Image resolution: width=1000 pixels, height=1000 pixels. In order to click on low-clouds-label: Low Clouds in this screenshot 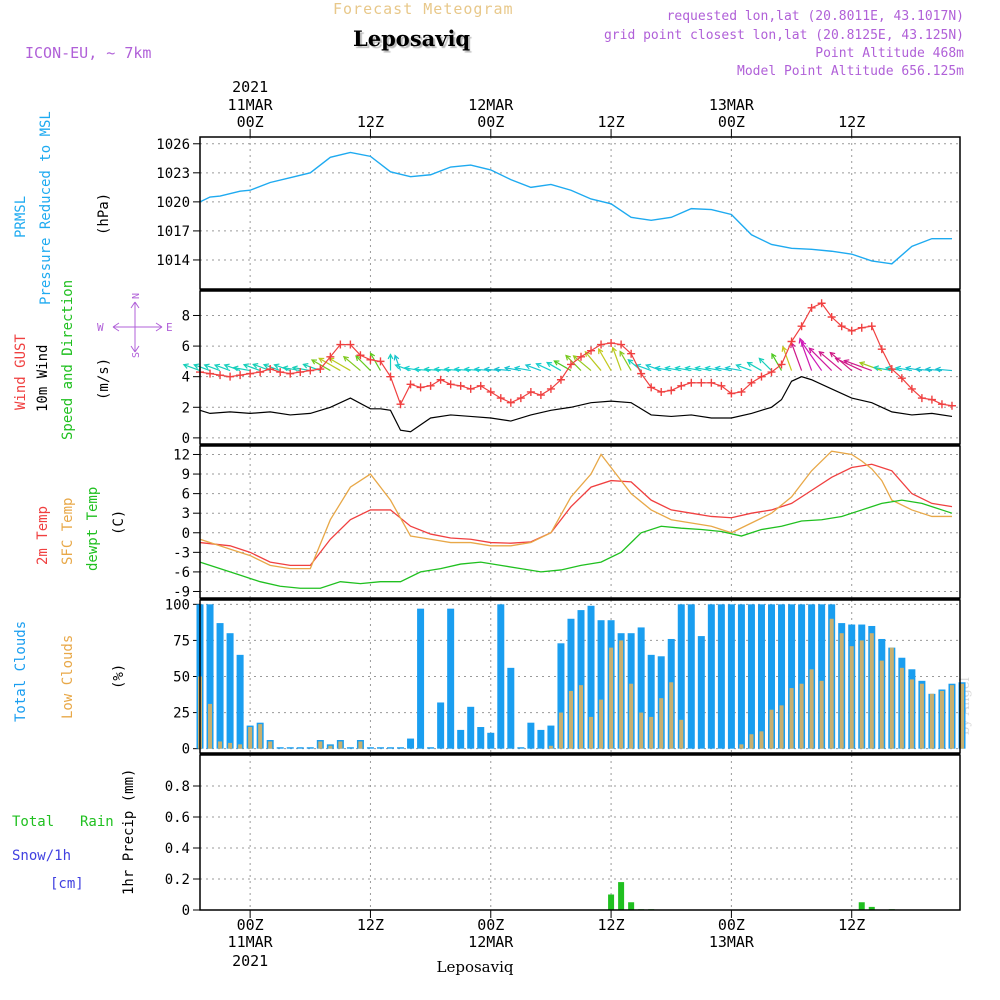, I will do `click(68, 677)`.